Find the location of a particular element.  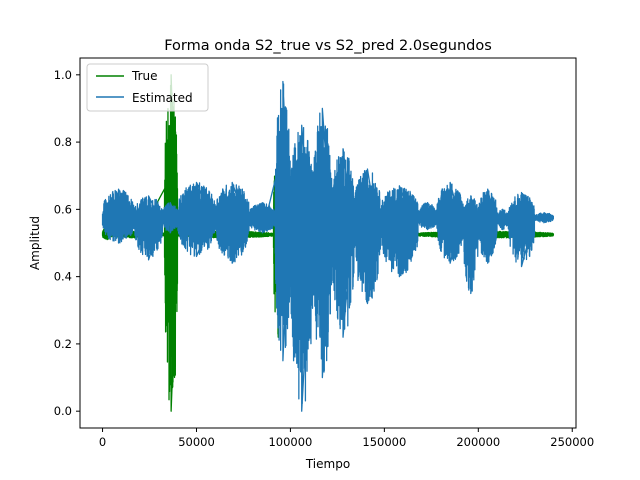

x-tick-label: 150000 is located at coordinates (384, 442).